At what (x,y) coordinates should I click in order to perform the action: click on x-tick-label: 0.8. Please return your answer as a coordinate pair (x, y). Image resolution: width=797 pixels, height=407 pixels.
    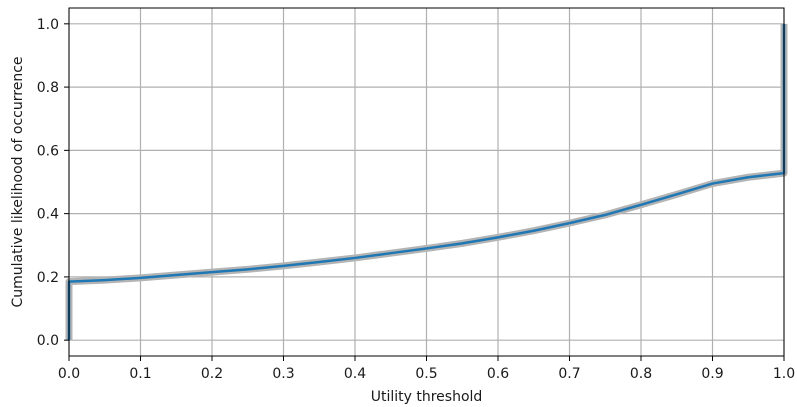
    Looking at the image, I should click on (641, 374).